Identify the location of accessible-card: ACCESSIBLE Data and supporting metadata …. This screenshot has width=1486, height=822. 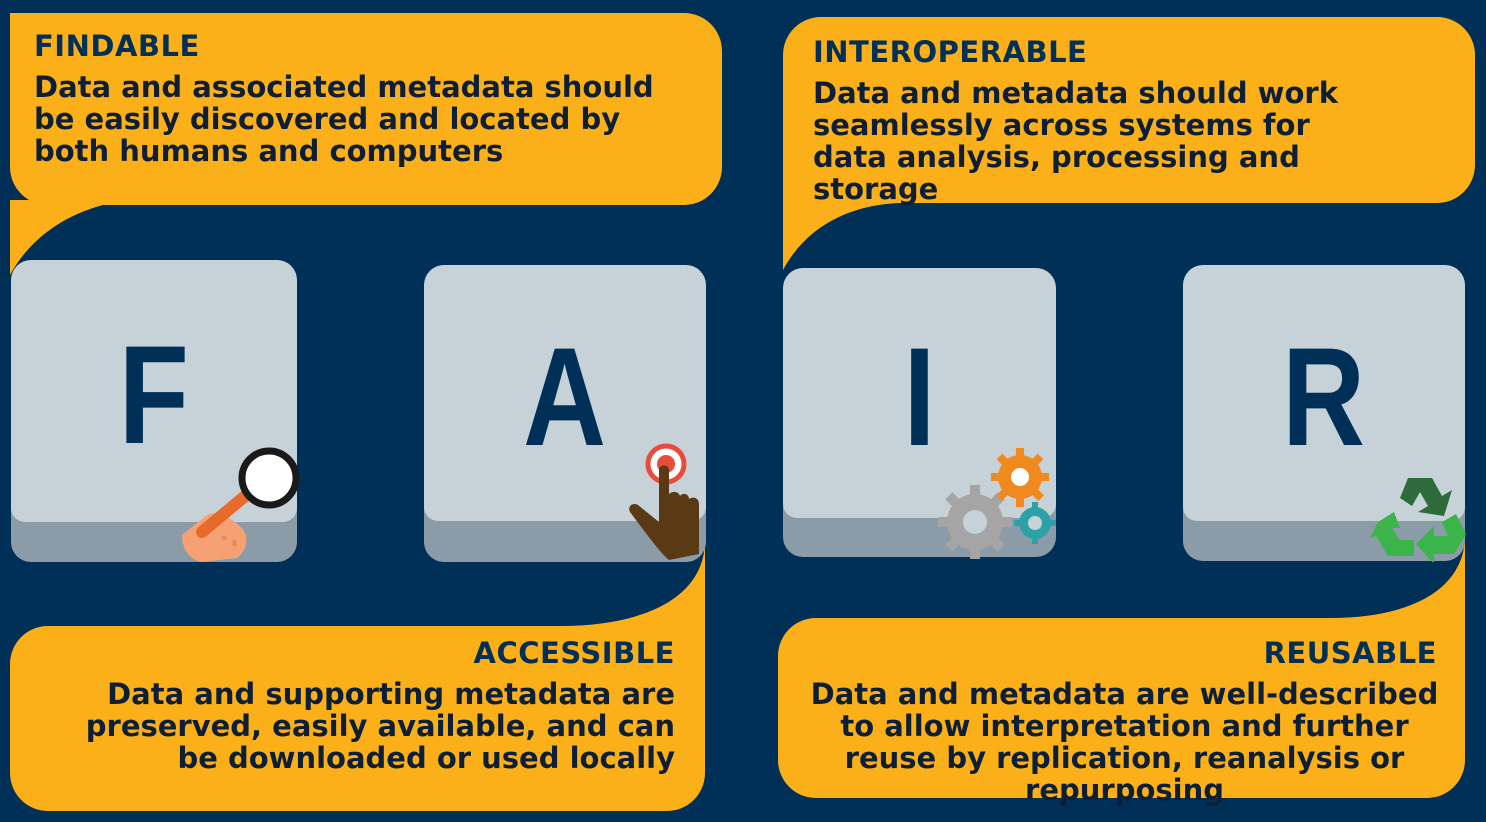
(357, 718).